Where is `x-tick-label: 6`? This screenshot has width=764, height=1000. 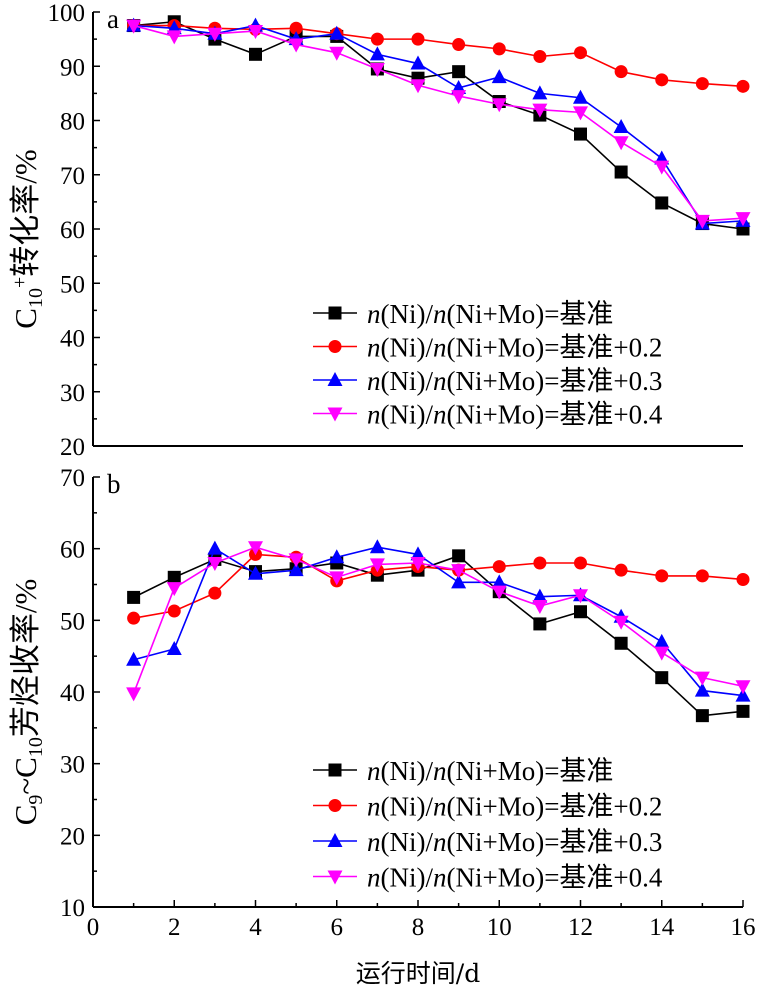 x-tick-label: 6 is located at coordinates (337, 927).